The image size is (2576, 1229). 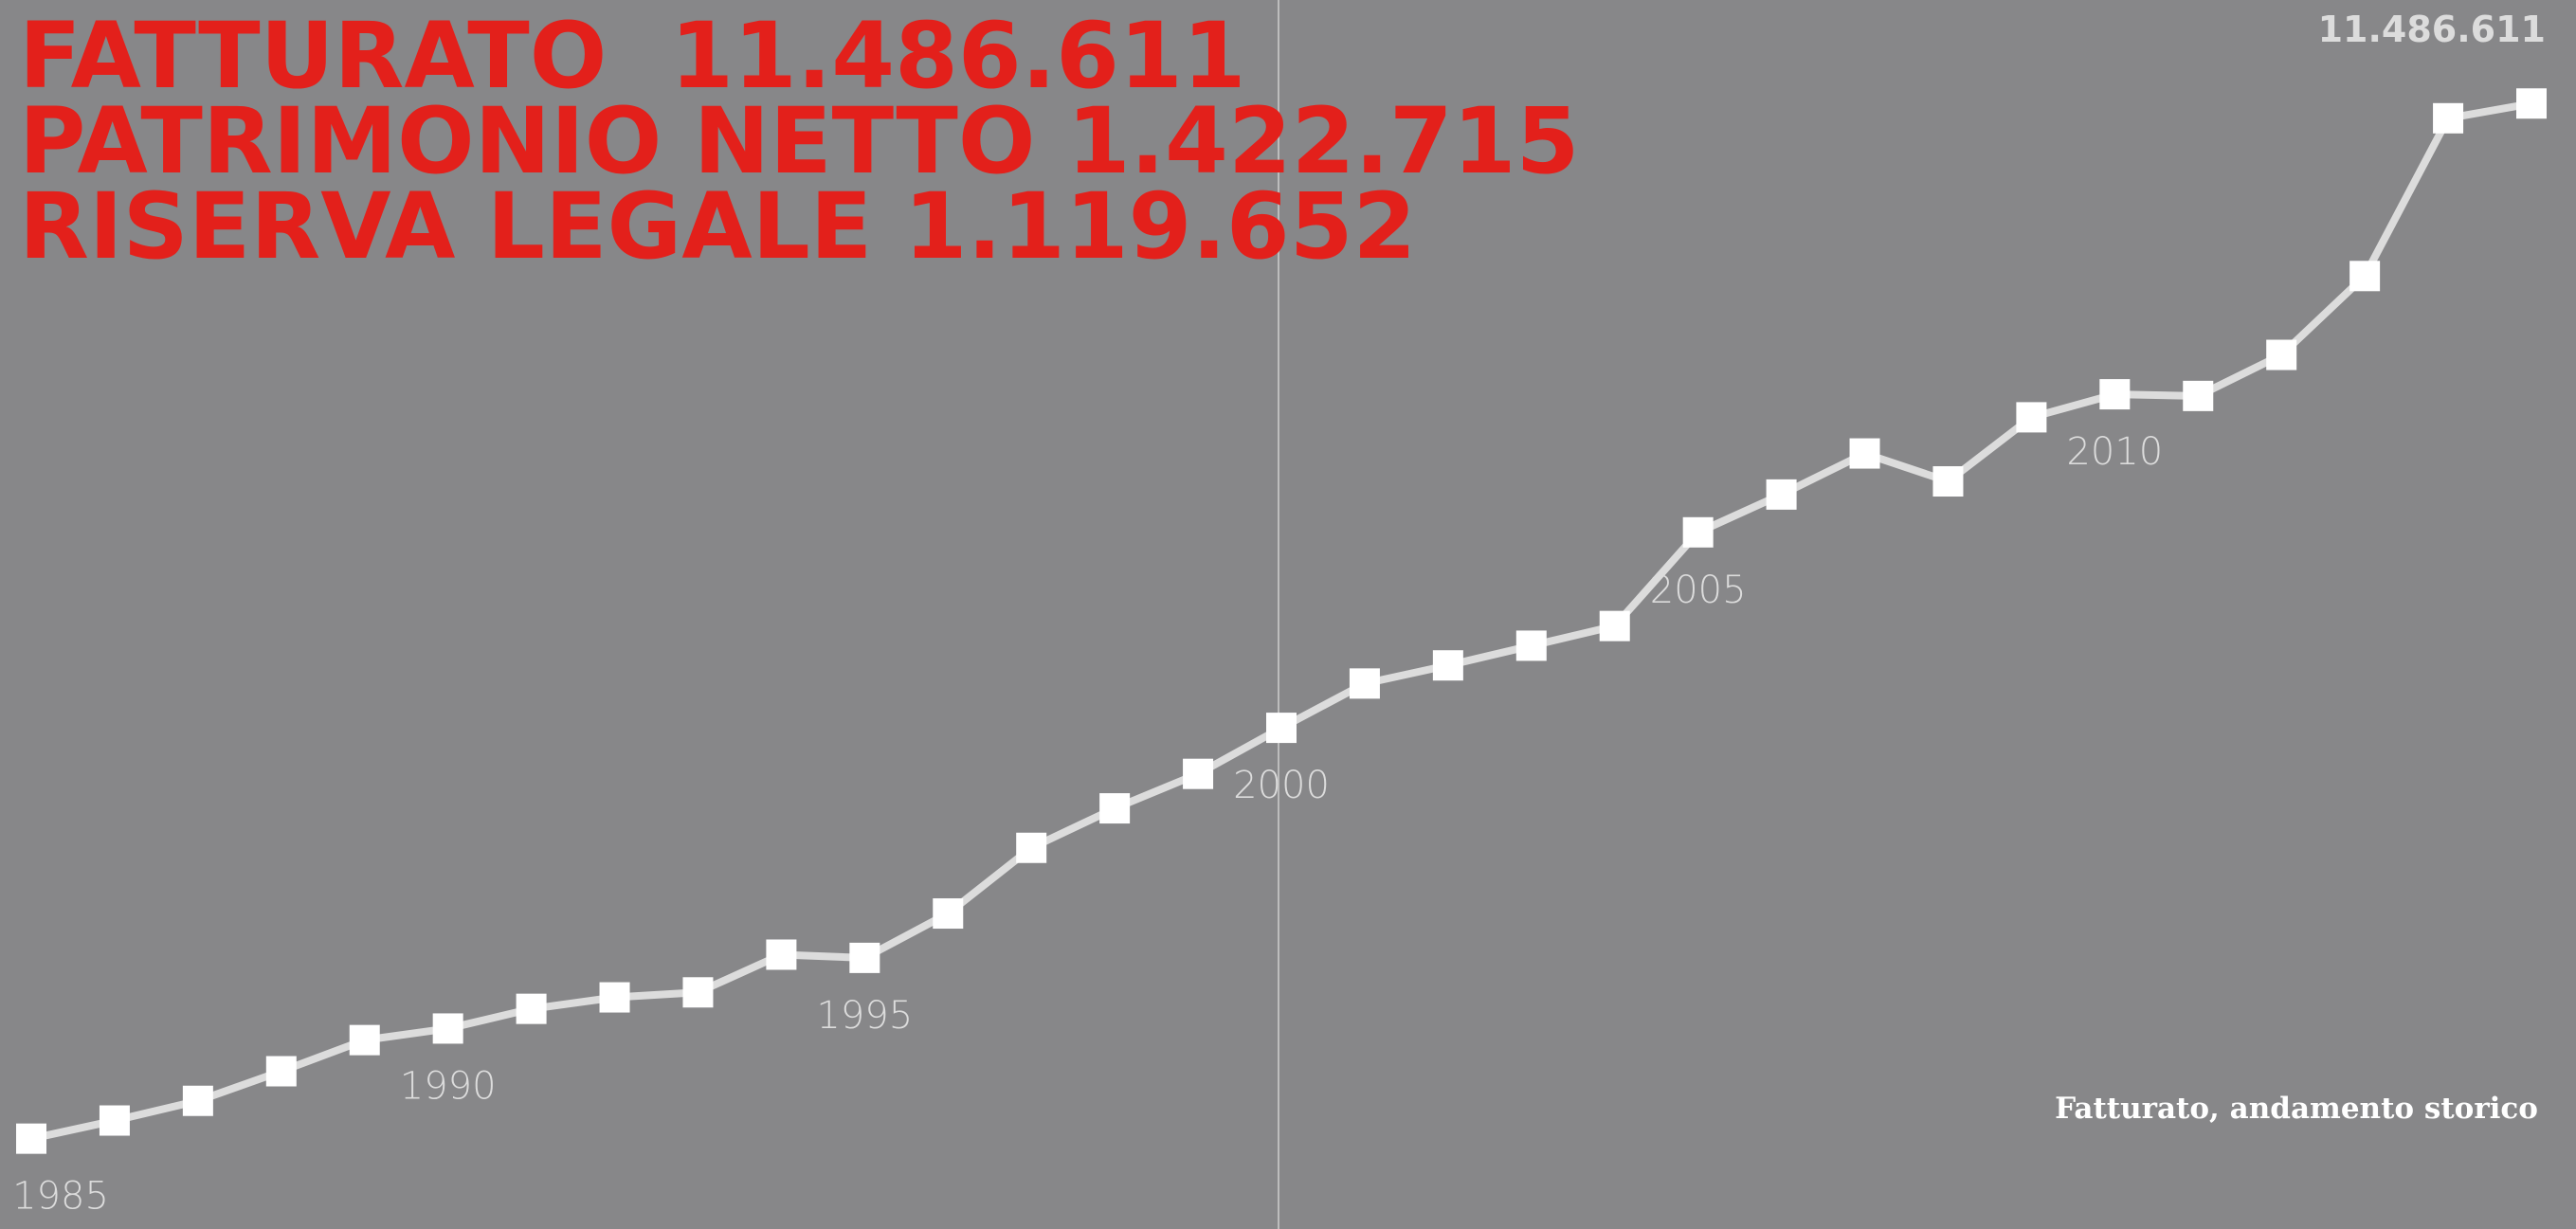 I want to click on x-tick-label: 1995, so click(x=864, y=1016).